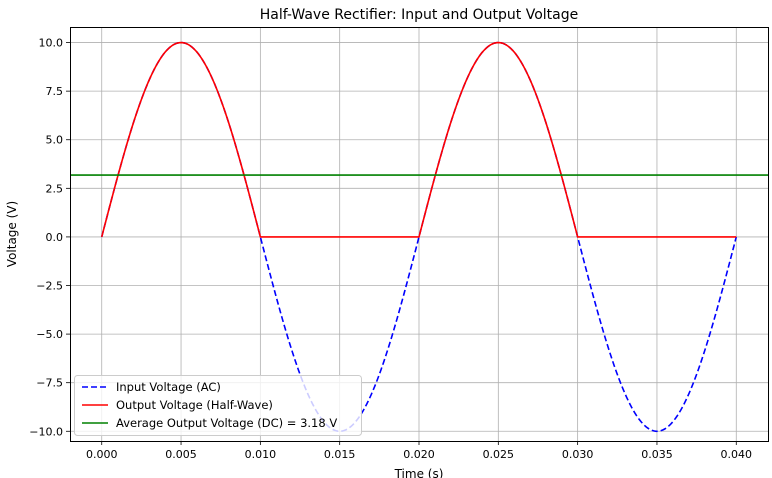 This screenshot has height=478, width=772. I want to click on x-tick-label: 0.040, so click(737, 454).